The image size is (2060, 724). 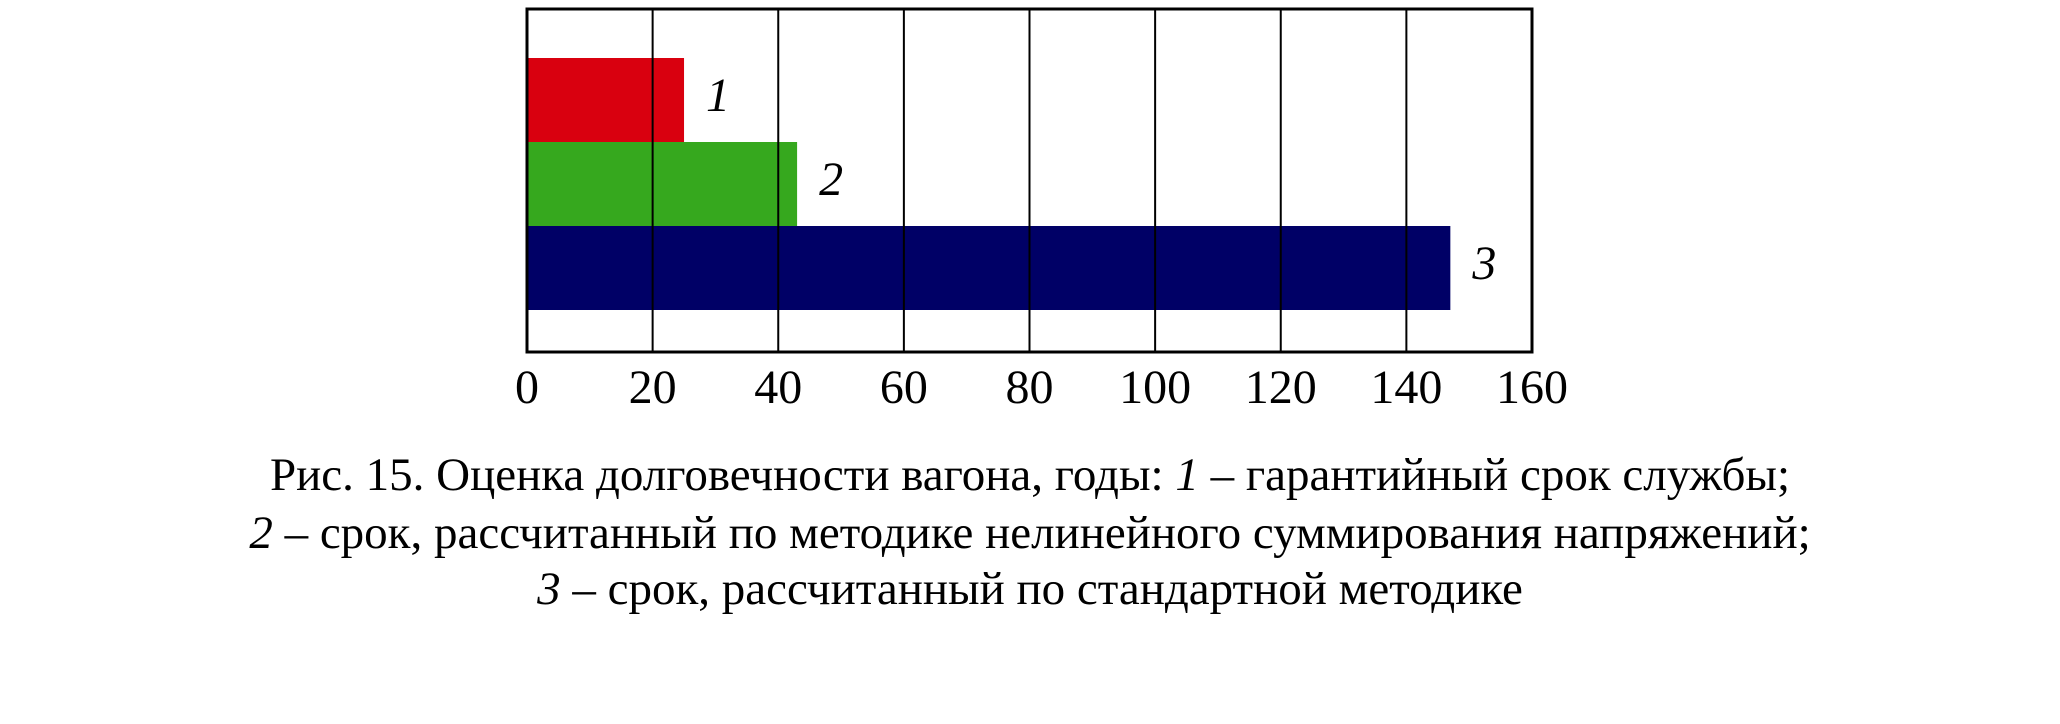 I want to click on bar-label: 3, so click(x=1483, y=263).